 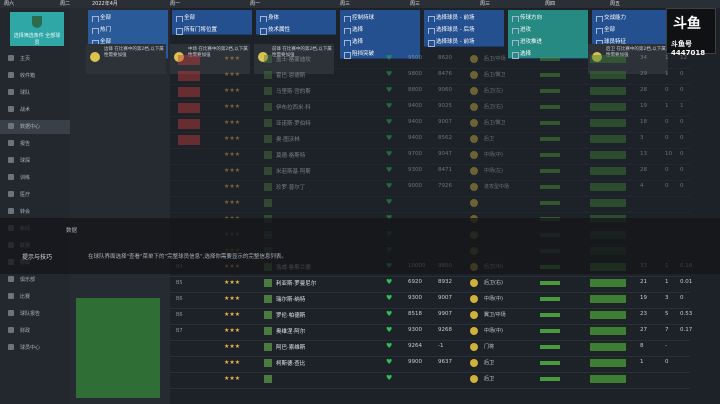 I want to click on player-name: 利亚斯·罗曼尼尔, so click(x=296, y=284).